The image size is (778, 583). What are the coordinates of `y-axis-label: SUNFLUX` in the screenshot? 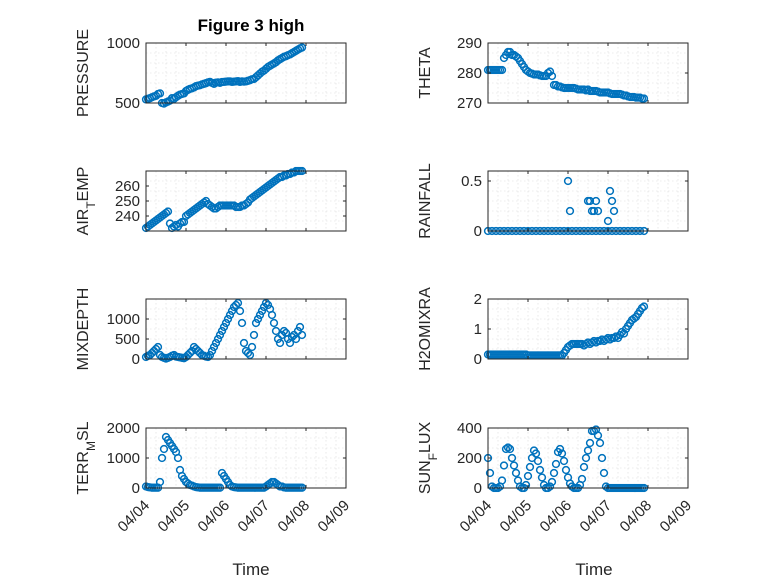 It's located at (428, 458).